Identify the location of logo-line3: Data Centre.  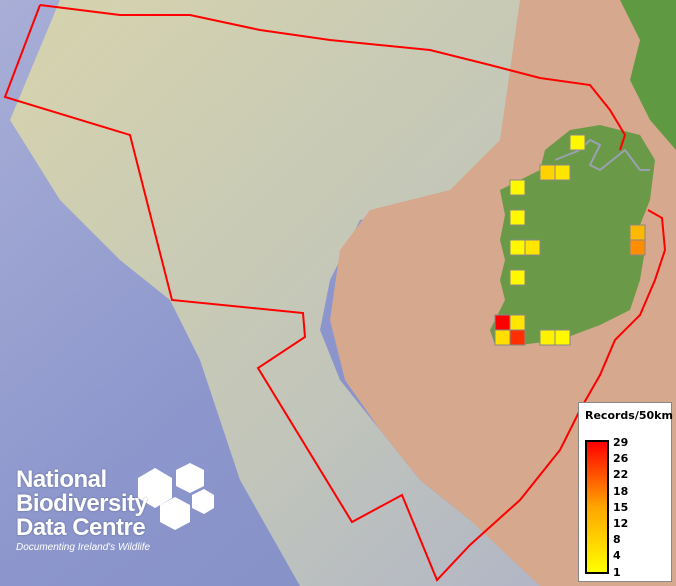
(81, 527).